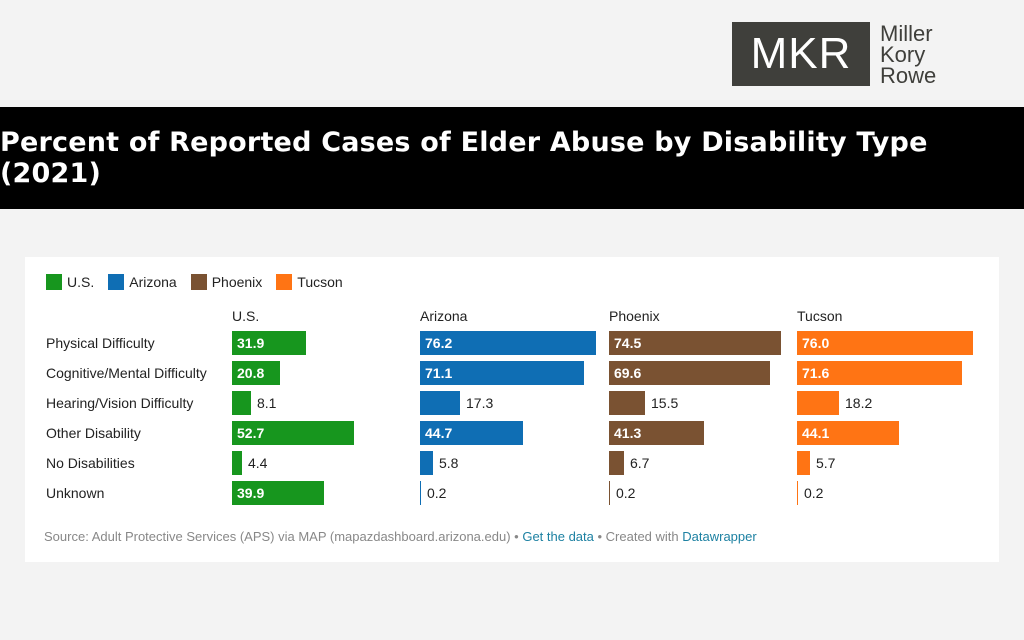 This screenshot has width=1024, height=640. I want to click on row-label: Cognitive/Mental Difficulty, so click(126, 373).